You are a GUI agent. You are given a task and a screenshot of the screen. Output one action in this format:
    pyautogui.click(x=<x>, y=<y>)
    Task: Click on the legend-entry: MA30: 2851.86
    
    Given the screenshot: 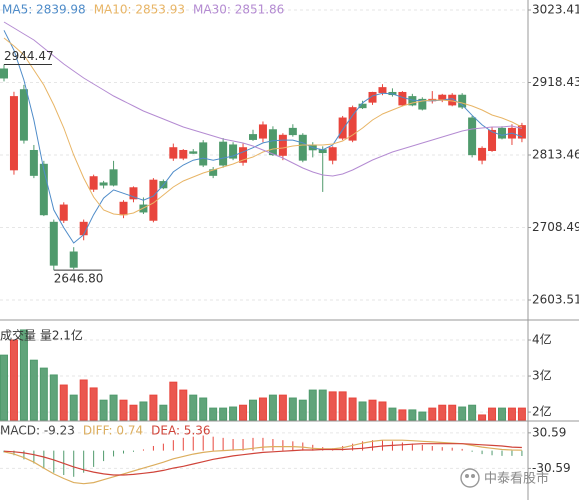 What is the action you would take?
    pyautogui.click(x=238, y=10)
    